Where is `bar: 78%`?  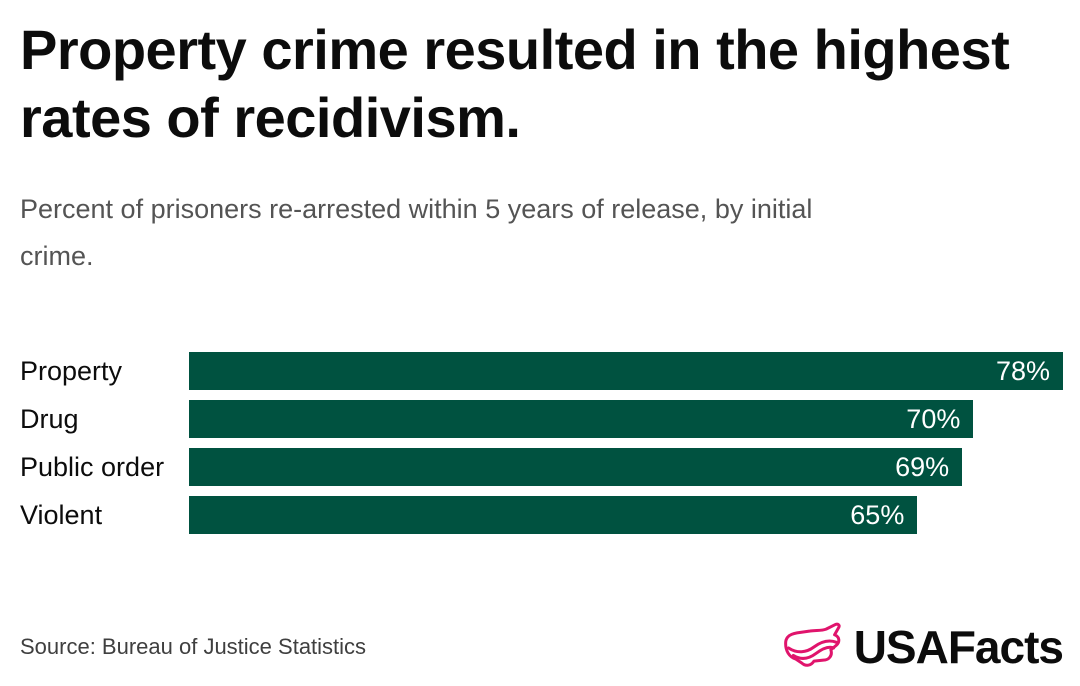
bar: 78% is located at coordinates (626, 371).